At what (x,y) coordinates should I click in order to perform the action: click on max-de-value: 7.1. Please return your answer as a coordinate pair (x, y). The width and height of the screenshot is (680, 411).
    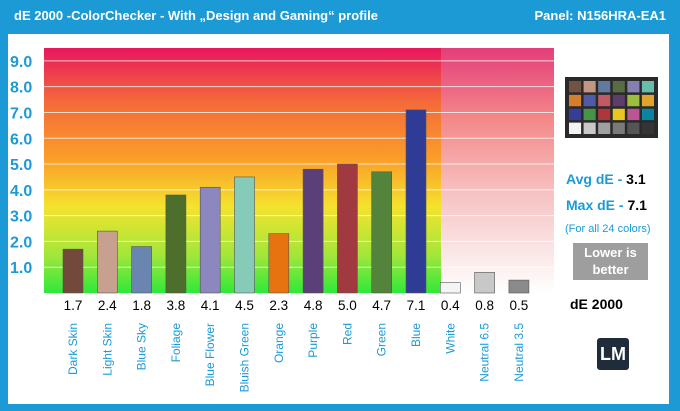
    Looking at the image, I should click on (637, 205).